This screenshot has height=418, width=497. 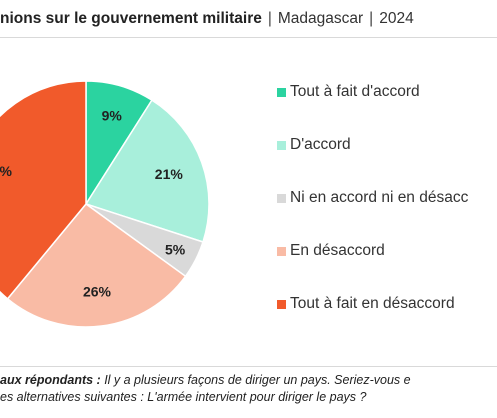 What do you see at coordinates (387, 263) in the screenshot?
I see `legend-item-en-desaccord: En désaccord` at bounding box center [387, 263].